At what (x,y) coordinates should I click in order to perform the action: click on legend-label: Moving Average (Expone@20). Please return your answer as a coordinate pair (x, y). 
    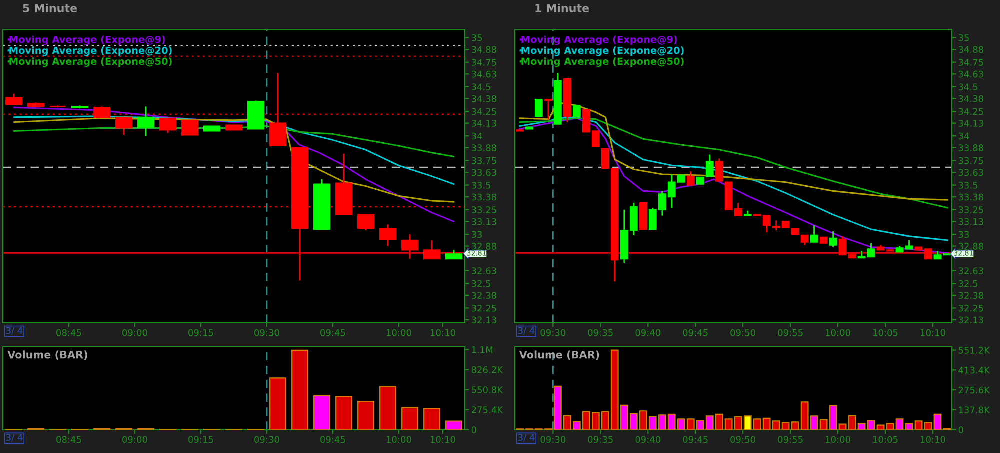
    Looking at the image, I should click on (91, 51).